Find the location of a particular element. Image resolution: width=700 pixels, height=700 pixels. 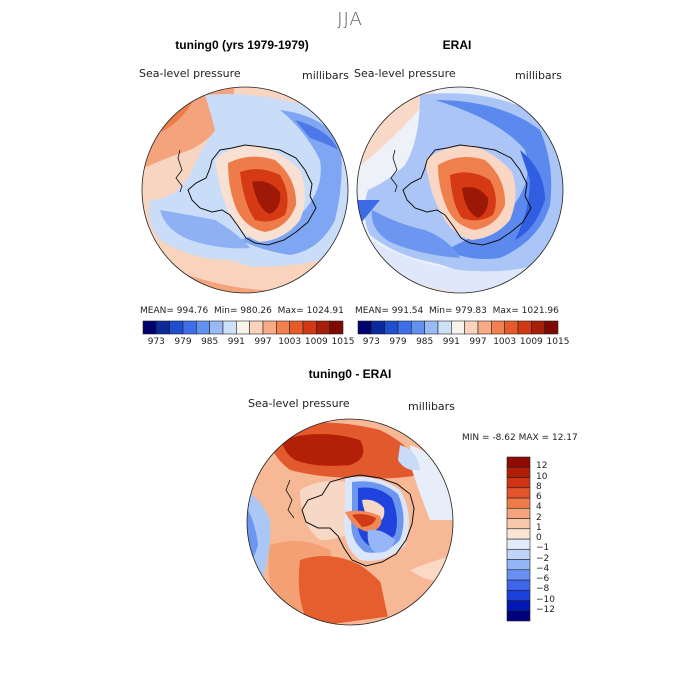

colorbar-difference-tick-label: −12 is located at coordinates (545, 609).